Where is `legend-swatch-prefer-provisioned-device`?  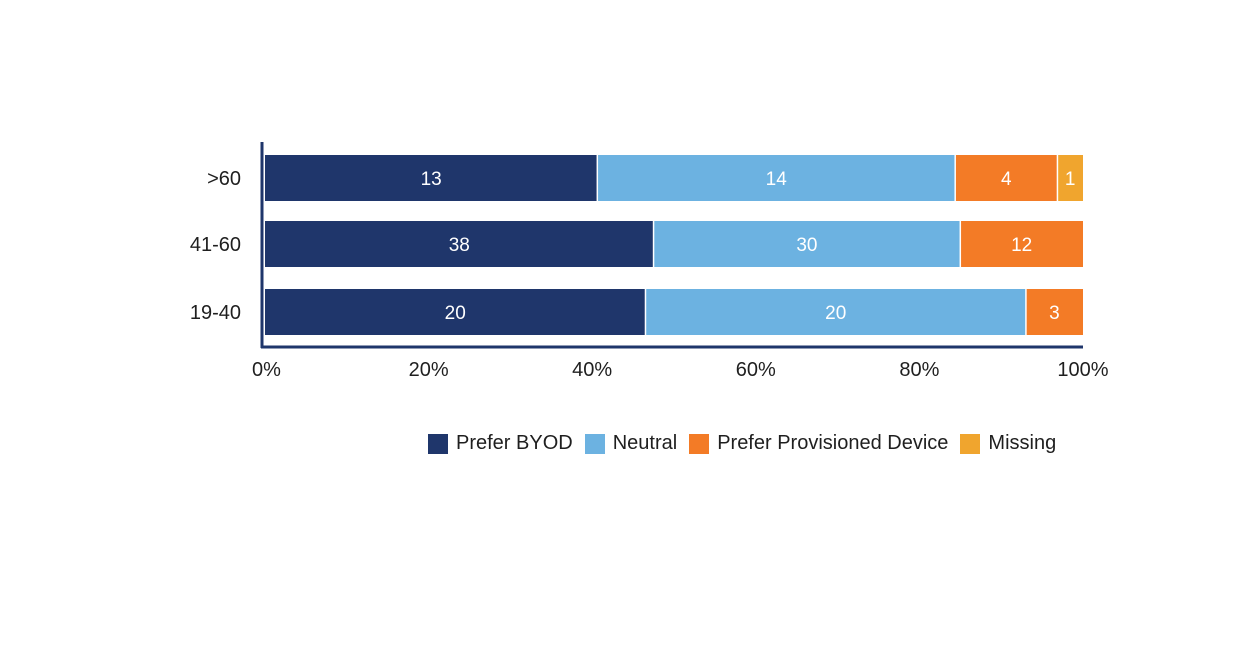
legend-swatch-prefer-provisioned-device is located at coordinates (699, 443).